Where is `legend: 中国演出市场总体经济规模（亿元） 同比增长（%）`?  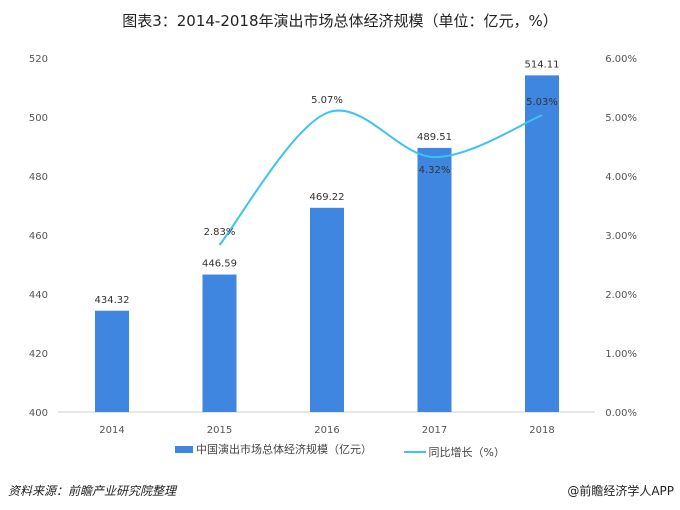
legend: 中国演出市场总体经济规模（亿元） 同比增长（%） is located at coordinates (340, 450).